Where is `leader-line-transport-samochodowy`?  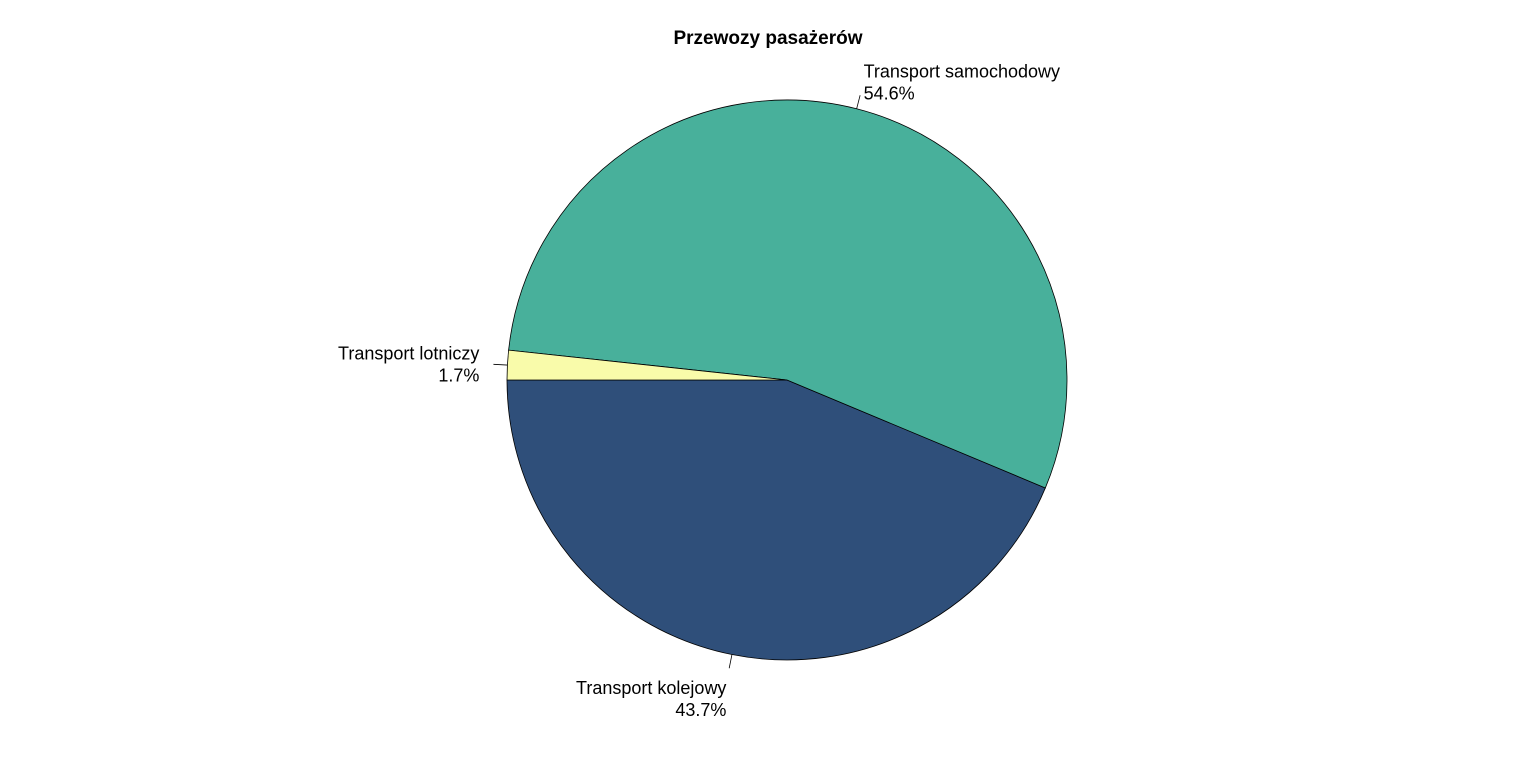 leader-line-transport-samochodowy is located at coordinates (858, 102).